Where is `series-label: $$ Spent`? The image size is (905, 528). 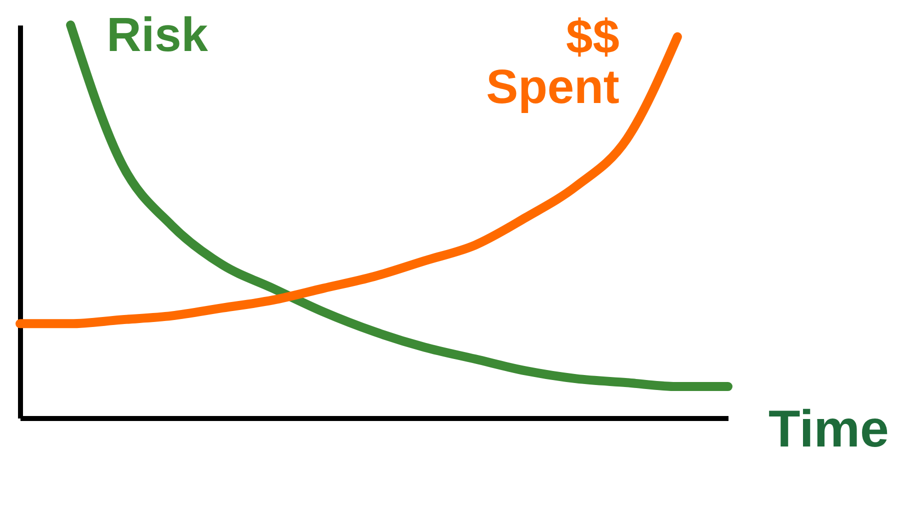 series-label: $$ Spent is located at coordinates (553, 62).